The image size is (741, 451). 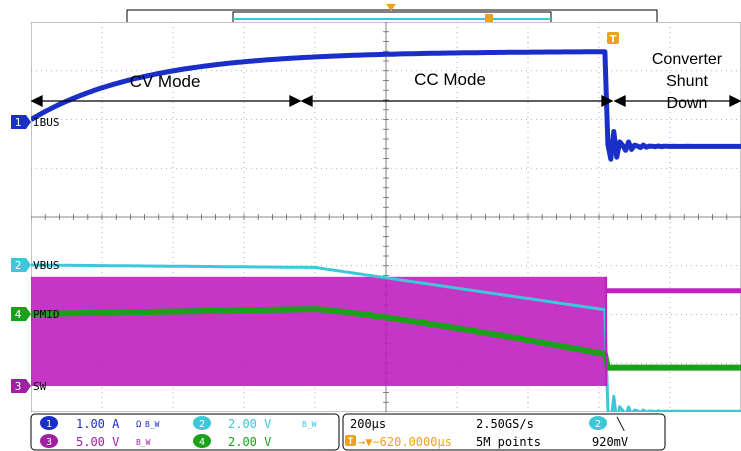 What do you see at coordinates (687, 103) in the screenshot?
I see `shunt-label-line3: Down` at bounding box center [687, 103].